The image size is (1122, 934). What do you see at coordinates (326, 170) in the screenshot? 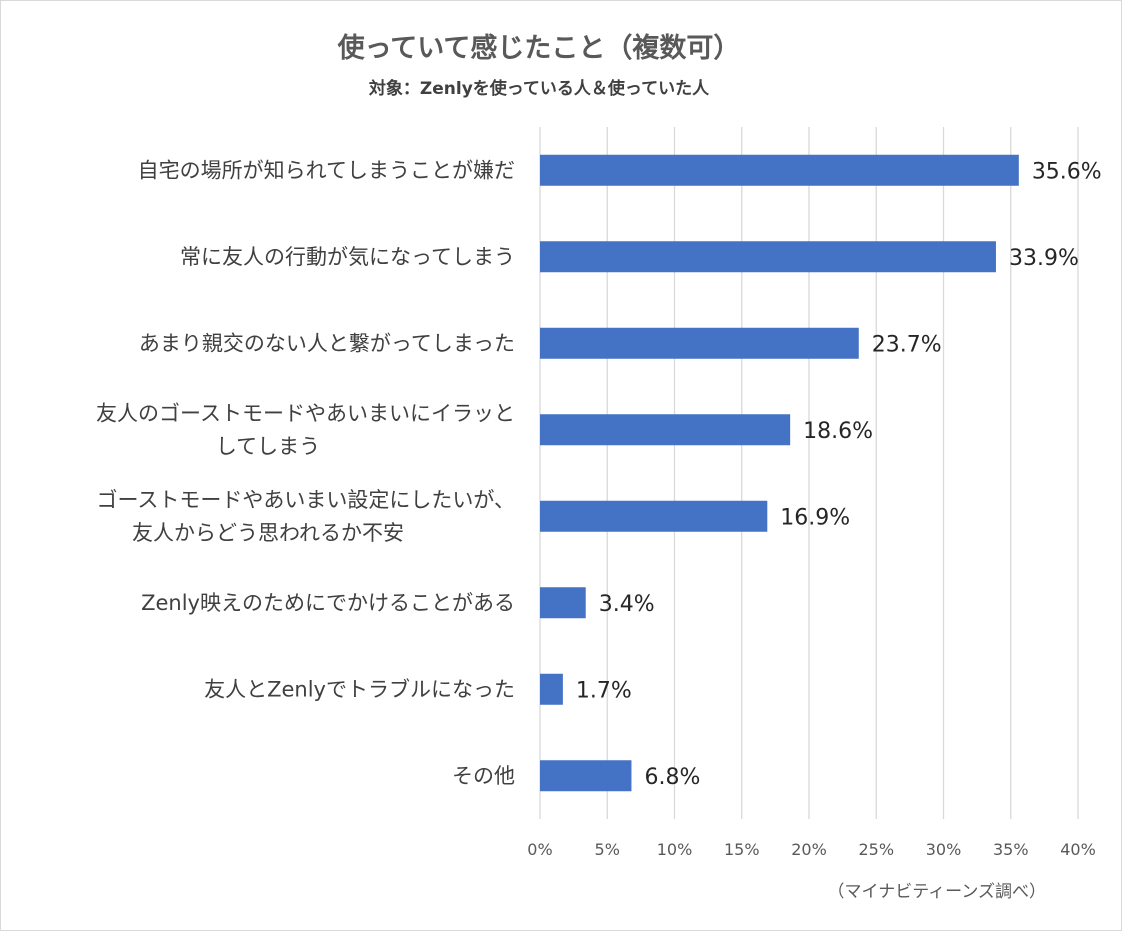
I see `category-label: 自宅の場所が知られてしまうことが嫌だ` at bounding box center [326, 170].